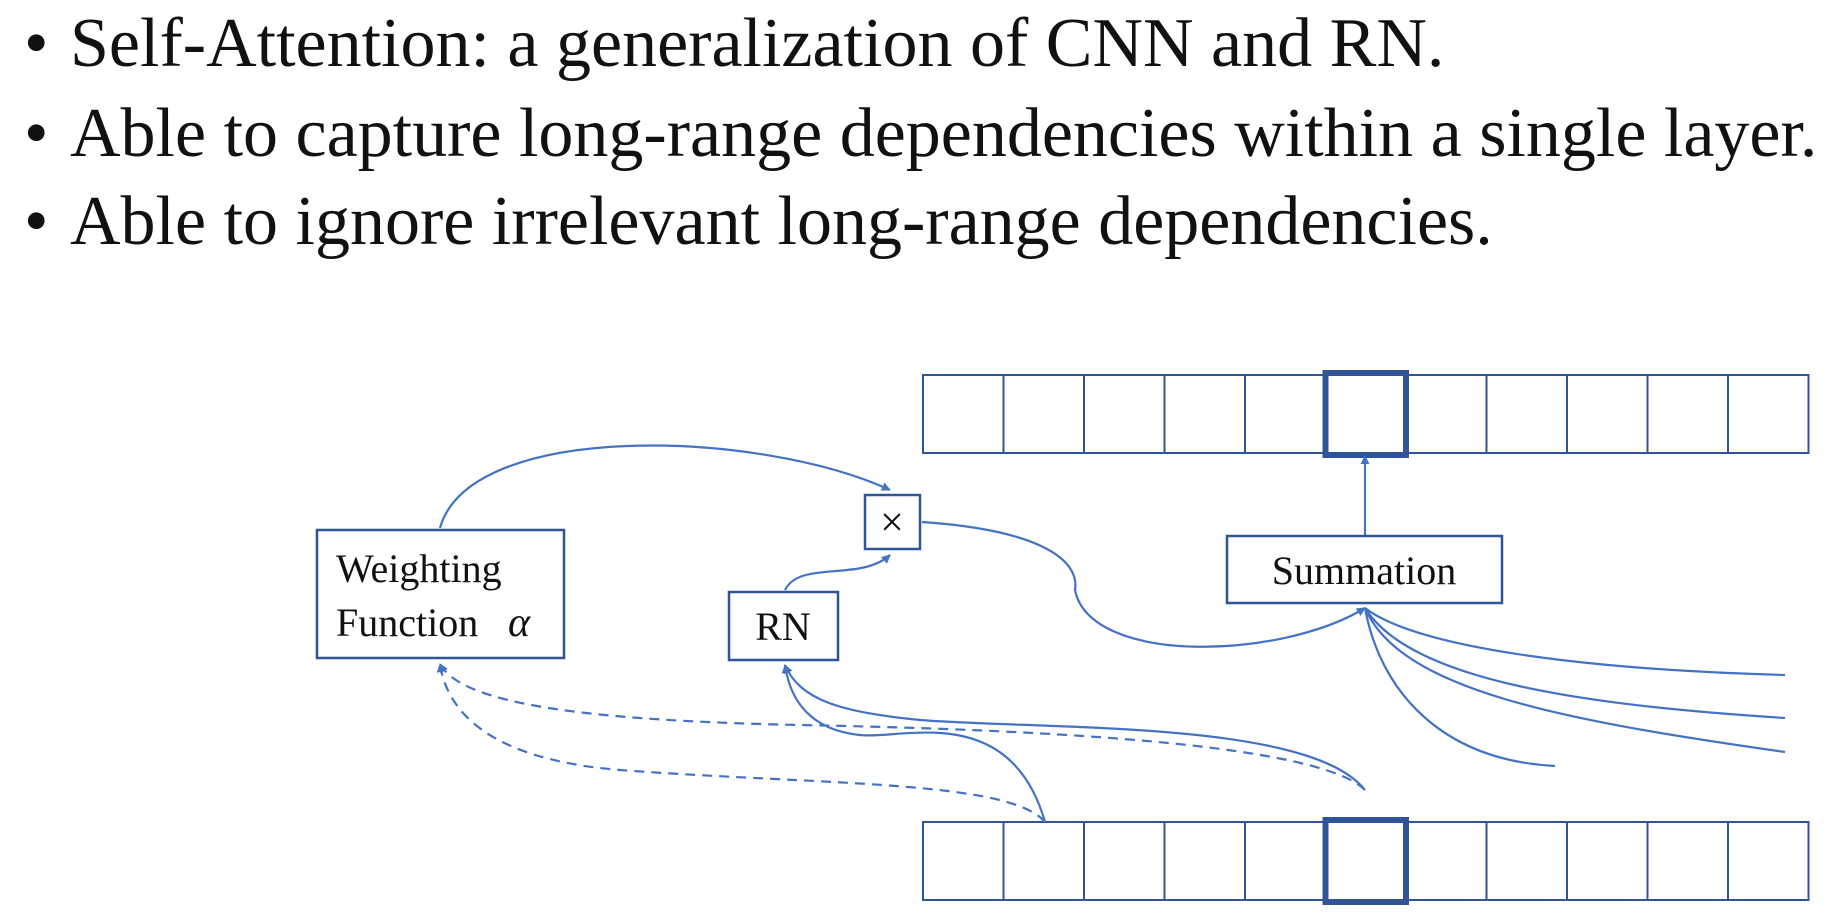  I want to click on summation-label: Summation, so click(1364, 570).